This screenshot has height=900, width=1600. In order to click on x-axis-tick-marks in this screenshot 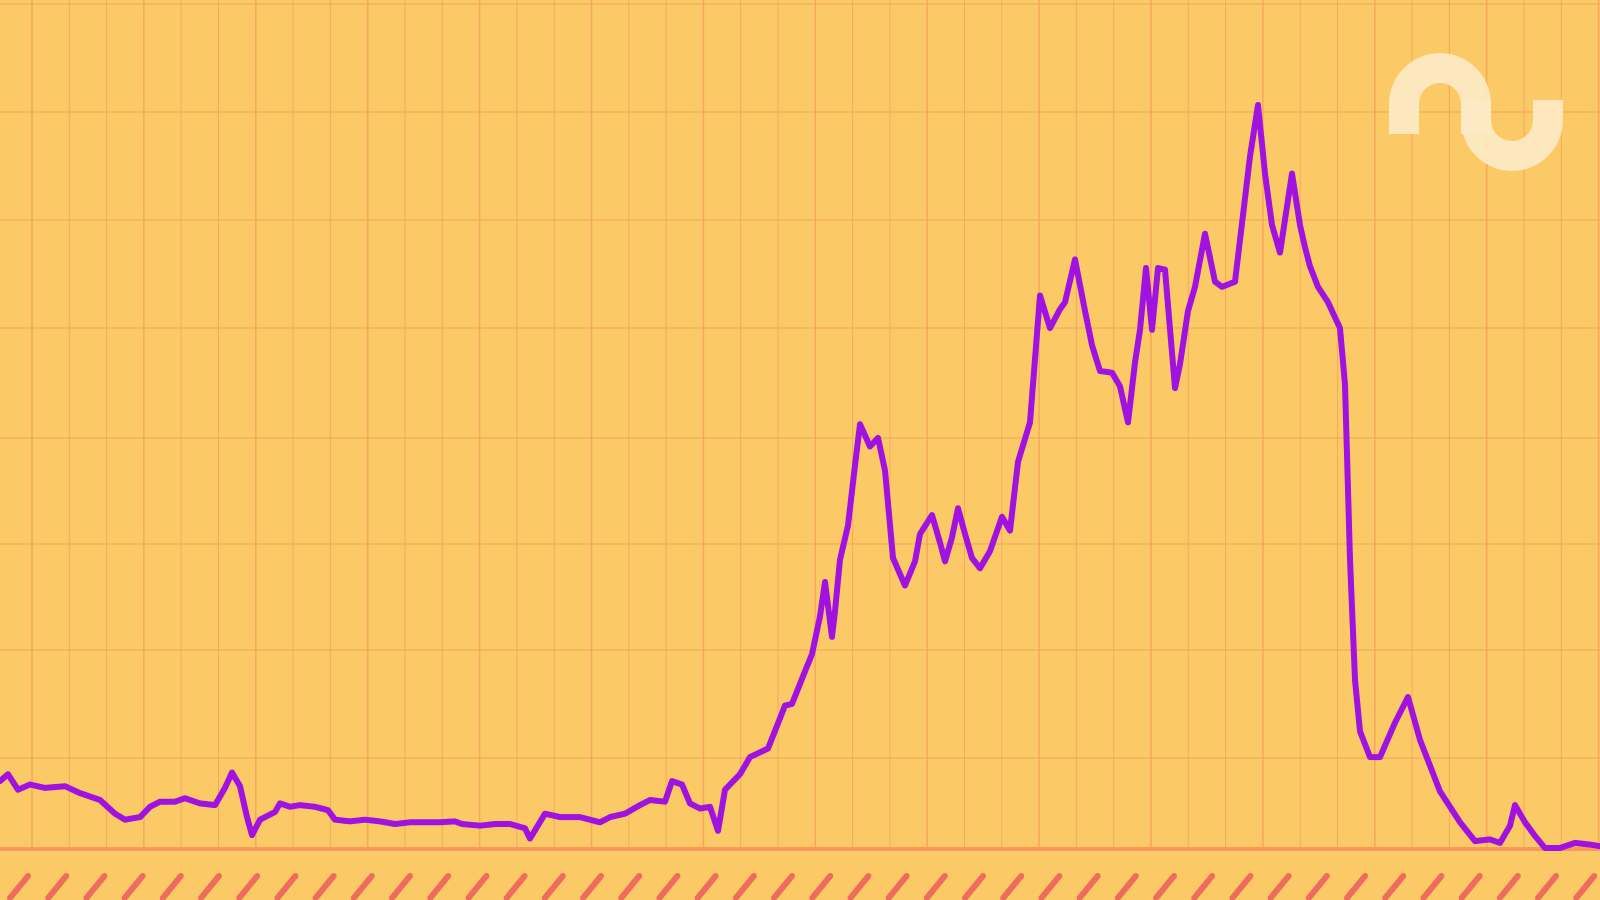, I will do `click(802, 886)`.